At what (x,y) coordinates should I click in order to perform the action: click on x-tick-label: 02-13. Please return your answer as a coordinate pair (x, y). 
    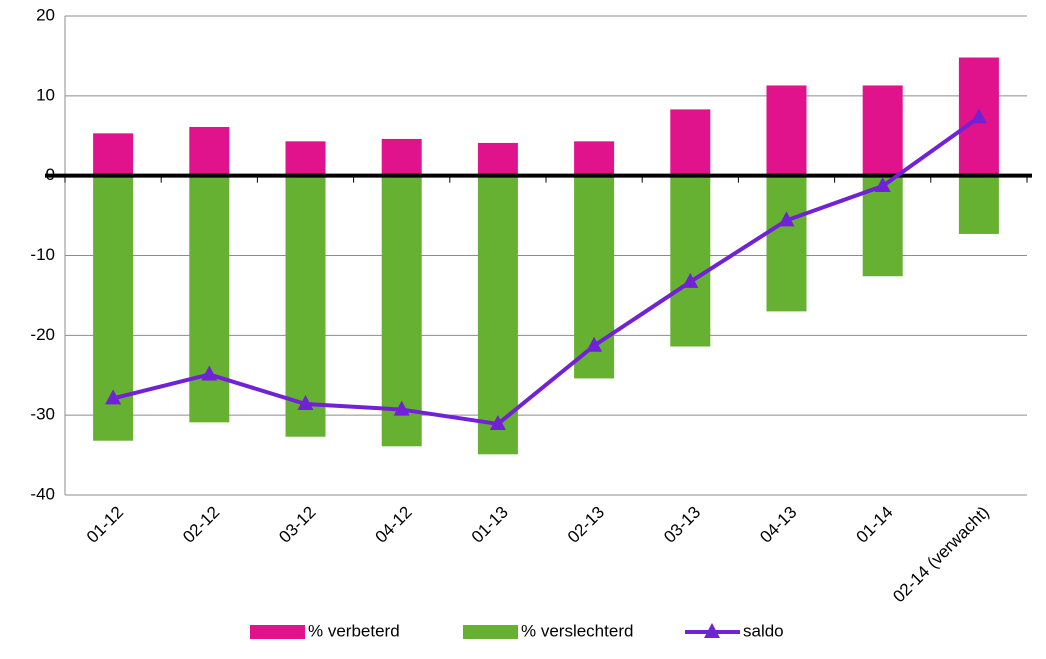
    Looking at the image, I should click on (586, 525).